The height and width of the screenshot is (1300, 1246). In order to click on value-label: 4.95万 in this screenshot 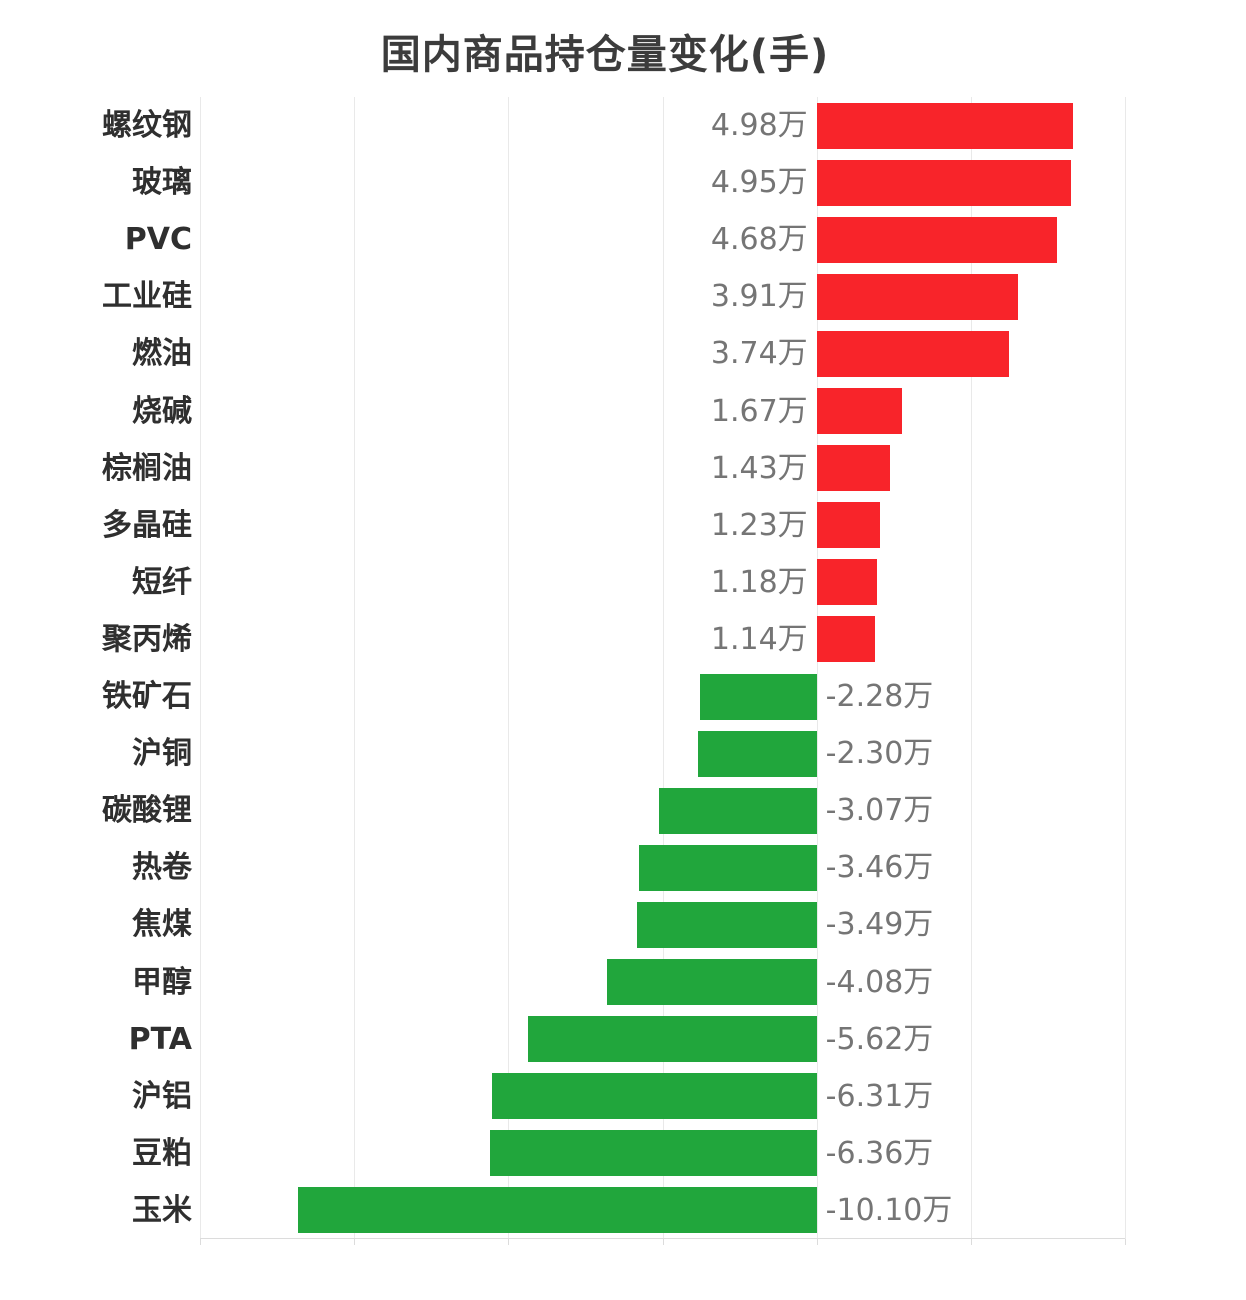, I will do `click(759, 183)`.